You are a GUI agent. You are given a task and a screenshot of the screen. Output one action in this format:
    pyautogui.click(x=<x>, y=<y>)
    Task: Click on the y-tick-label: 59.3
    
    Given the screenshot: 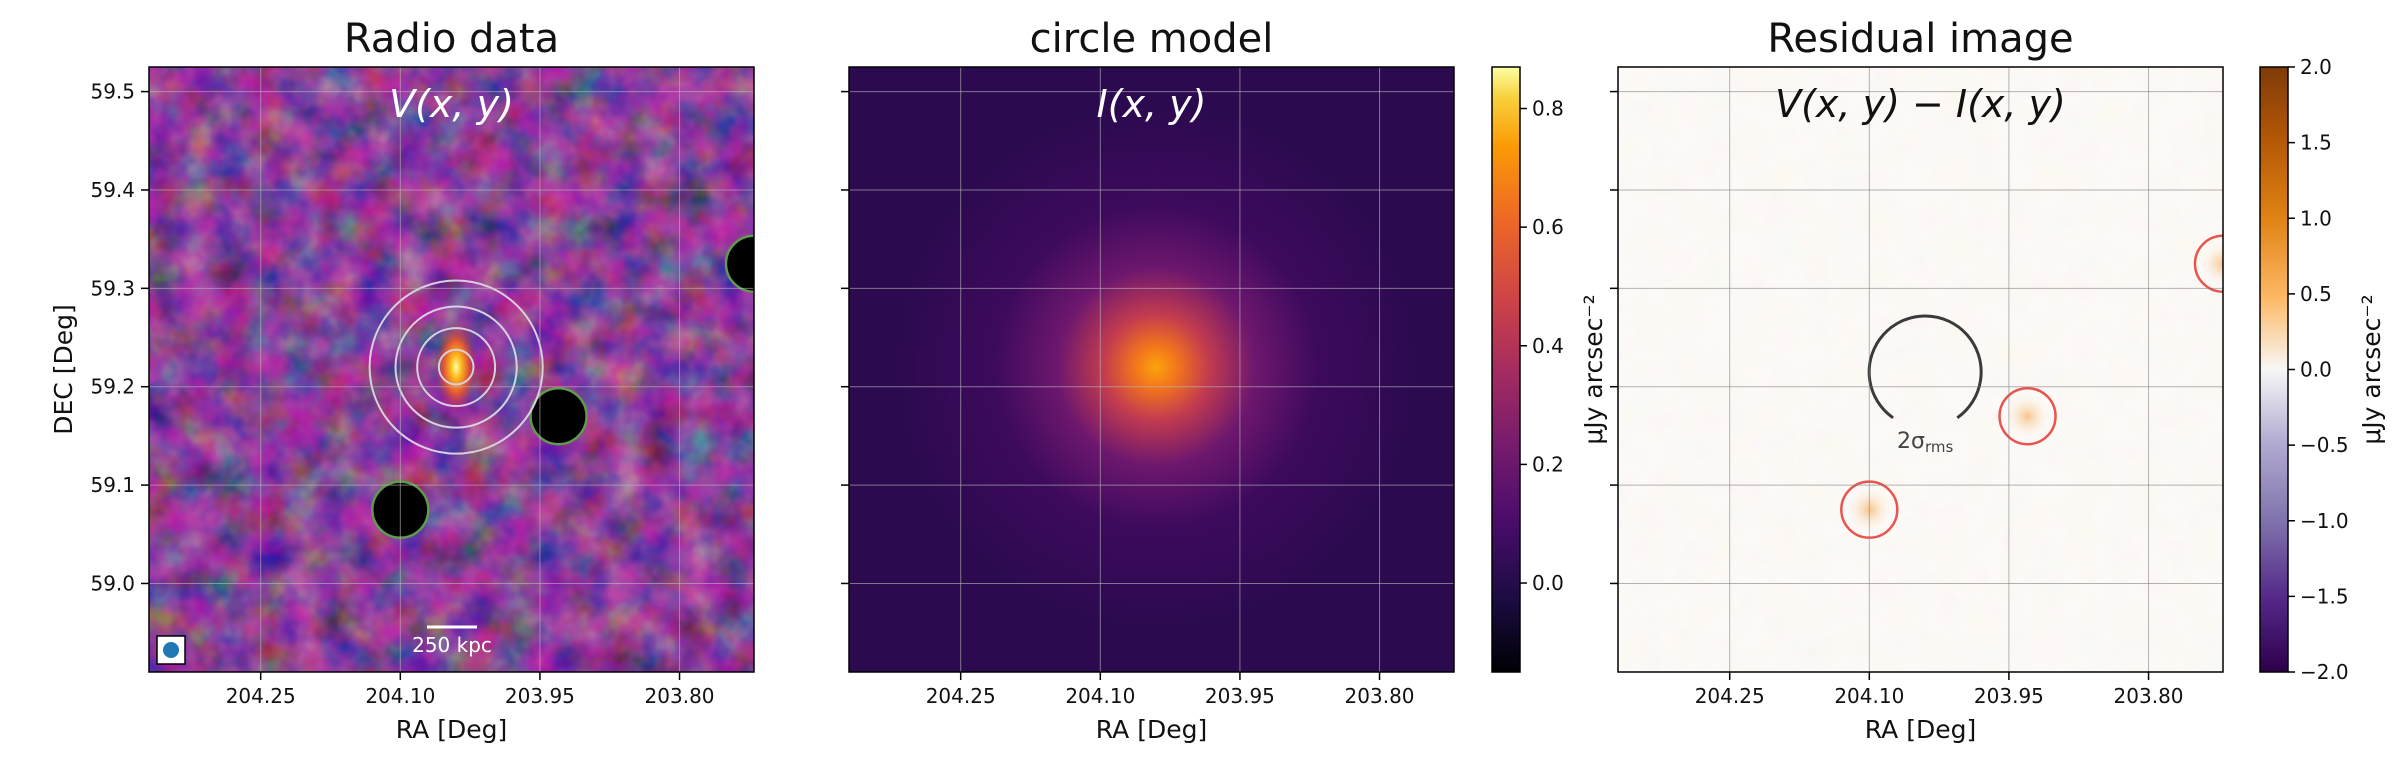 What is the action you would take?
    pyautogui.click(x=112, y=288)
    